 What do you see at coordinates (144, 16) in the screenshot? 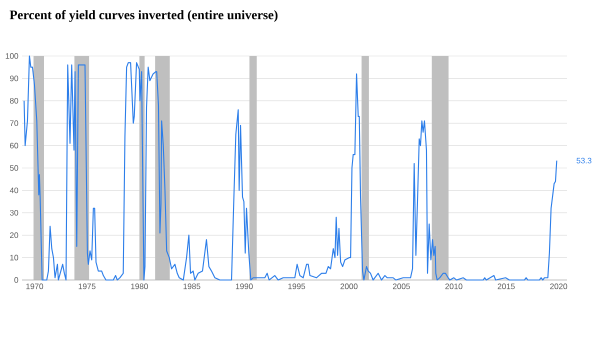
I see `chart-title: Percent of yield curves inverted (entire universe)` at bounding box center [144, 16].